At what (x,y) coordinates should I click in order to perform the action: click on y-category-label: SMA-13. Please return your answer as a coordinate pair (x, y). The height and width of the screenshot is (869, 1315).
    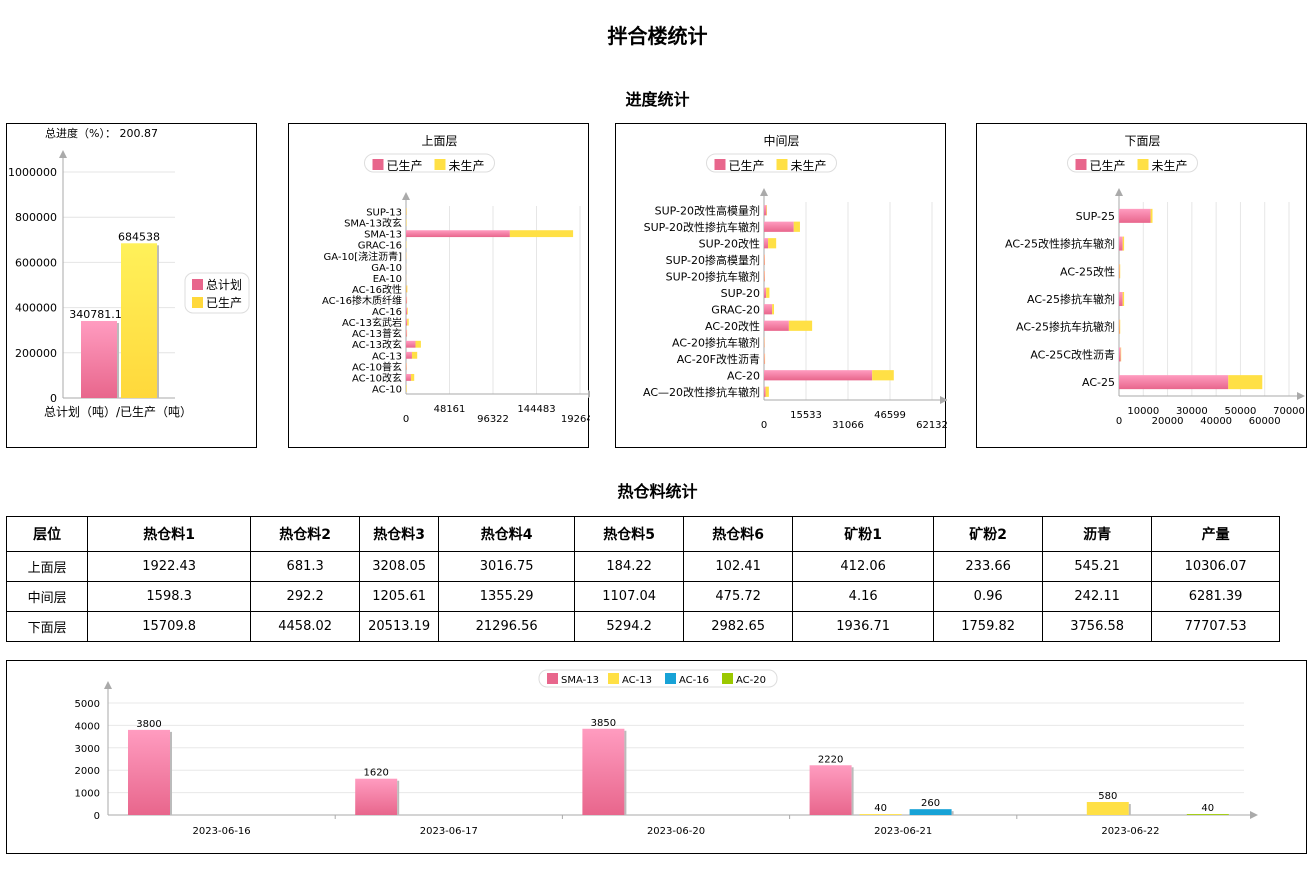
    Looking at the image, I should click on (383, 235).